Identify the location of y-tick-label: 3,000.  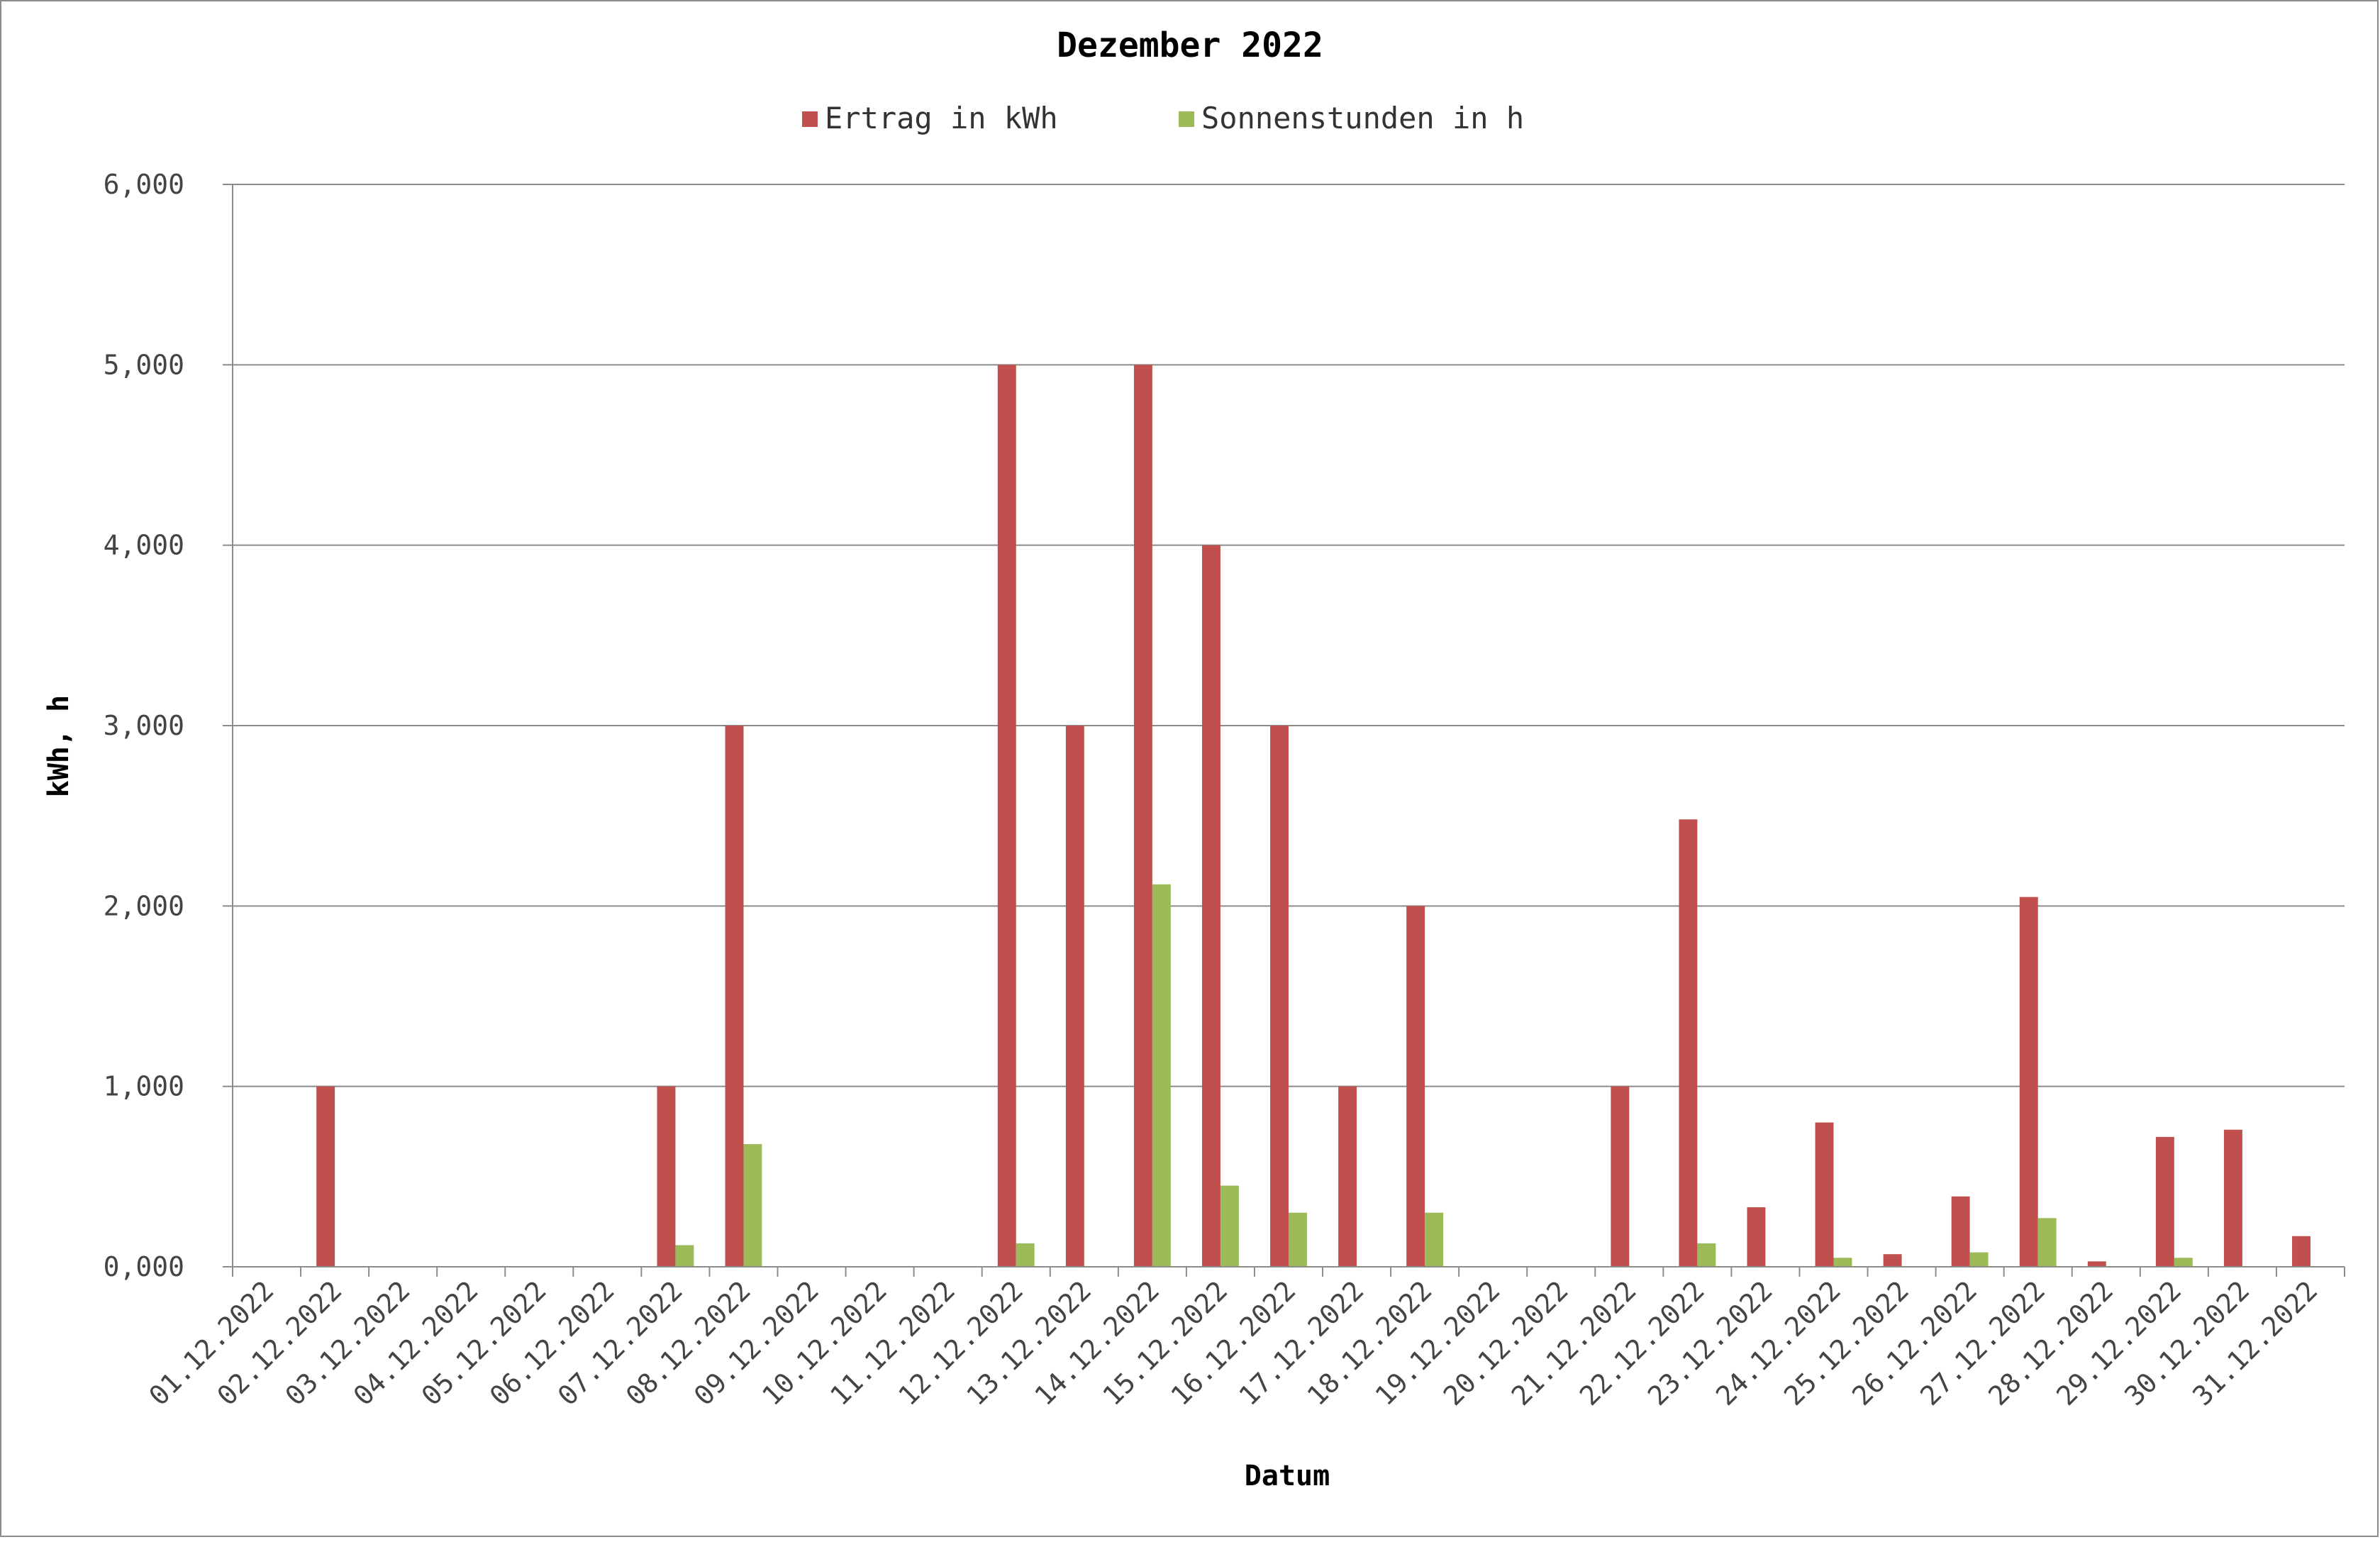
(144, 725).